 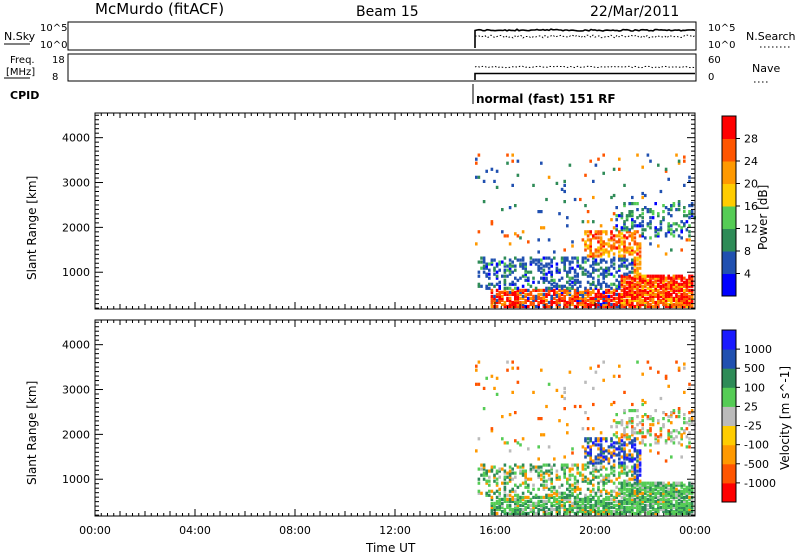 I want to click on freq-label-2: [MHz], so click(x=20, y=72).